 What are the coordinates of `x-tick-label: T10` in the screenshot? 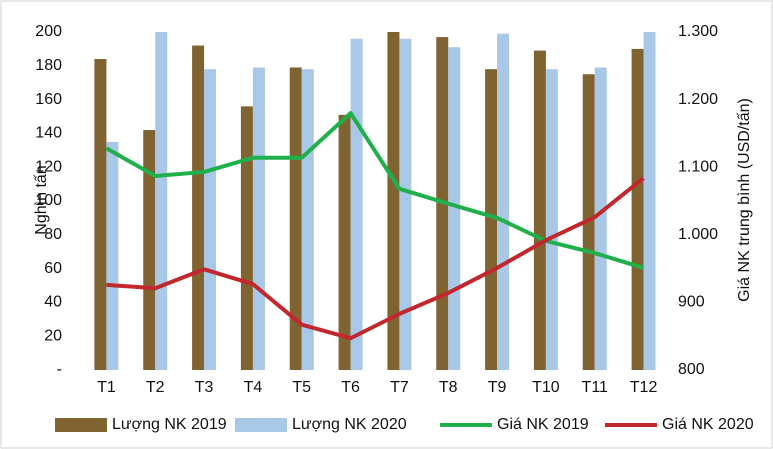 It's located at (546, 387).